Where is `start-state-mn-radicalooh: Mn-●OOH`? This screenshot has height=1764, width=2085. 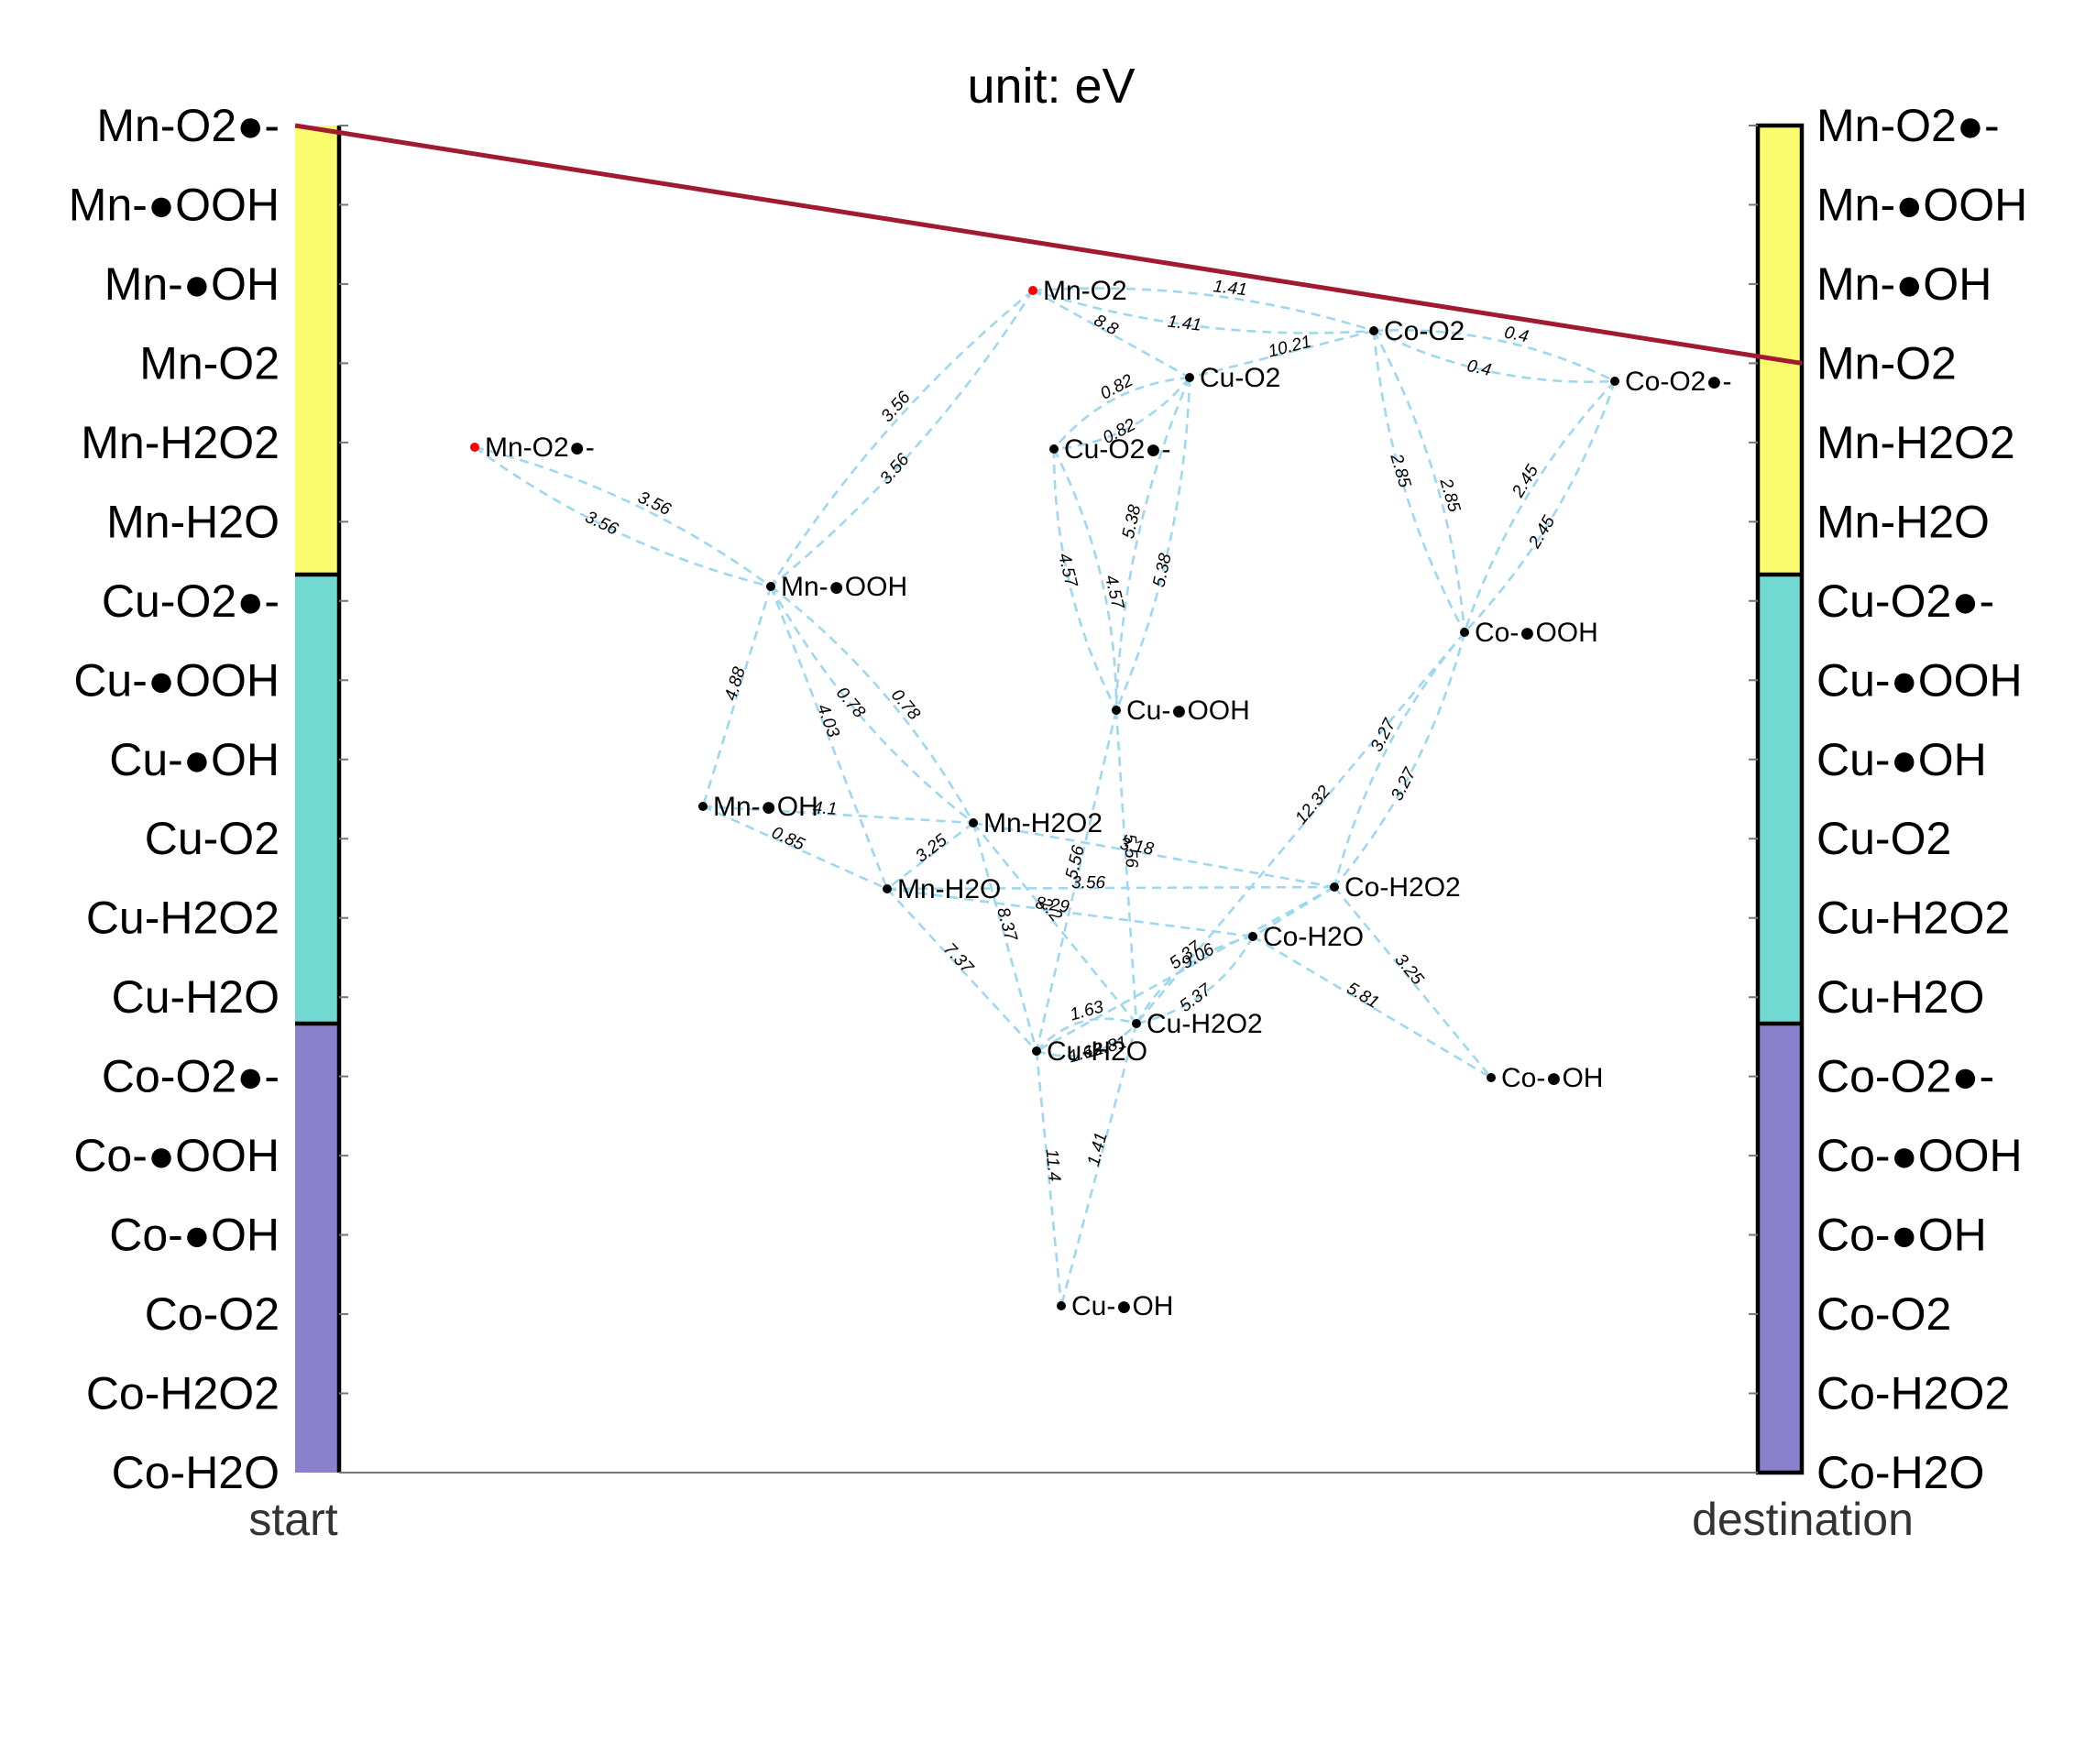
start-state-mn-radicalooh: Mn-●OOH is located at coordinates (175, 204).